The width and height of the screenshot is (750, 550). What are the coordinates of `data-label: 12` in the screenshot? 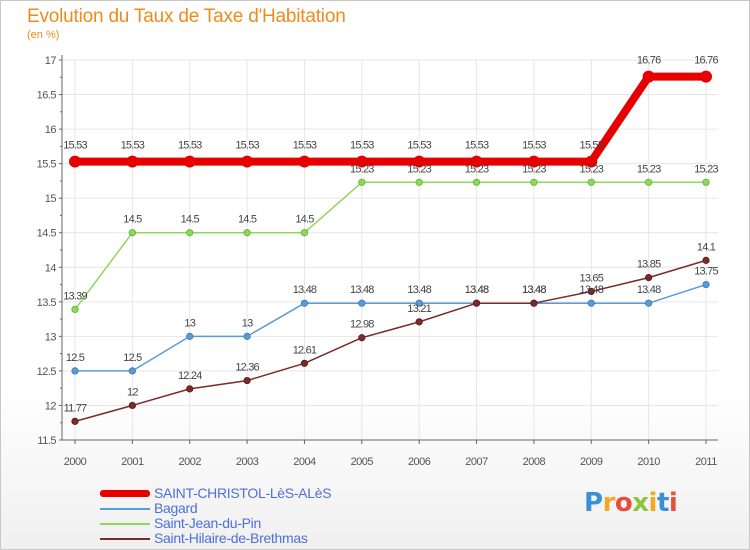 It's located at (132, 392).